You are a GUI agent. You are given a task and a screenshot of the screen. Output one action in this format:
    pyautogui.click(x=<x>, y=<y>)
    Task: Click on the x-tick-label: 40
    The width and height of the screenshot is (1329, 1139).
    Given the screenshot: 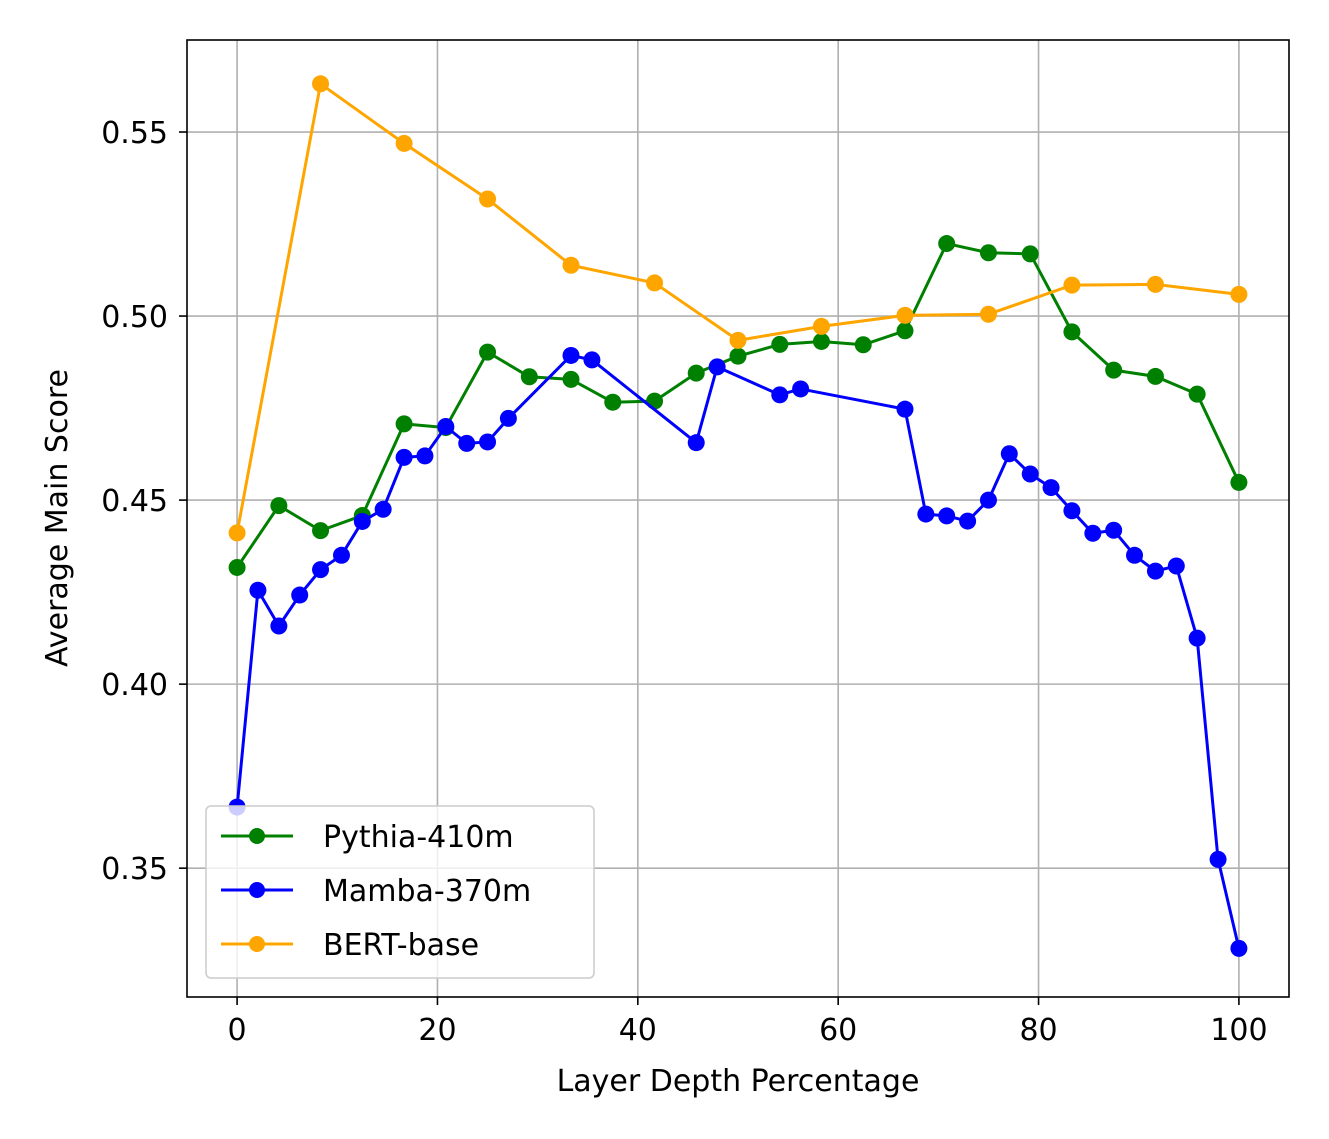 What is the action you would take?
    pyautogui.click(x=638, y=1030)
    